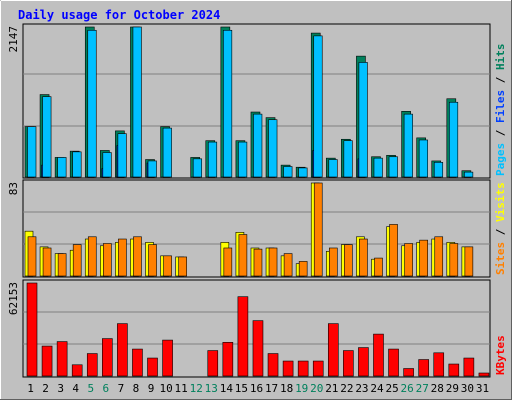 This screenshot has width=512, height=400. Describe the element at coordinates (301, 388) in the screenshot. I see `x-tick-label-19: 19` at that location.